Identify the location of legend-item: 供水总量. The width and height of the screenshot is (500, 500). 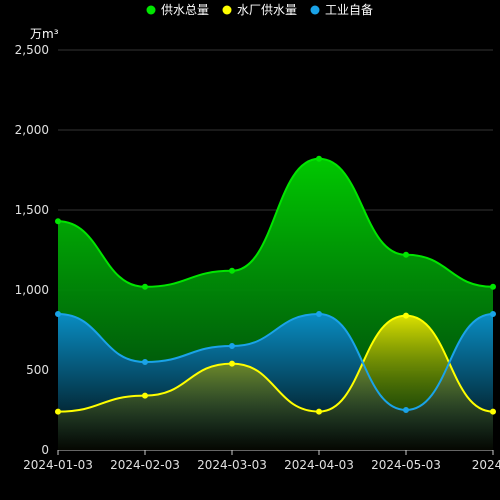
(178, 10).